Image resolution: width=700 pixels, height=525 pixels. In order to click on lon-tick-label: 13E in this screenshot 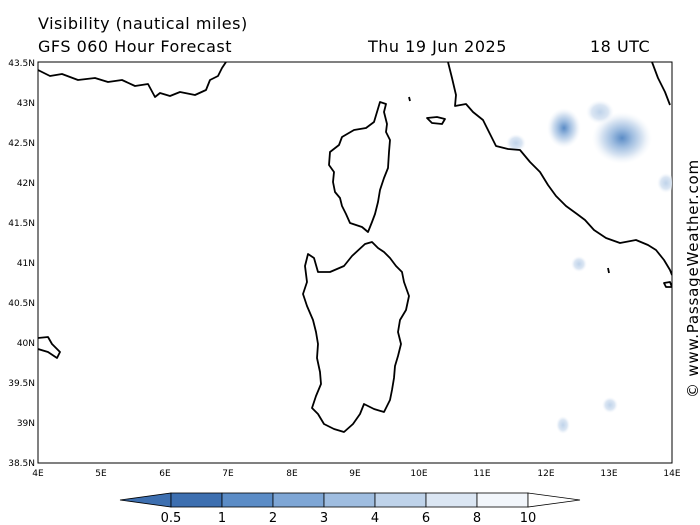, I will do `click(608, 474)`.